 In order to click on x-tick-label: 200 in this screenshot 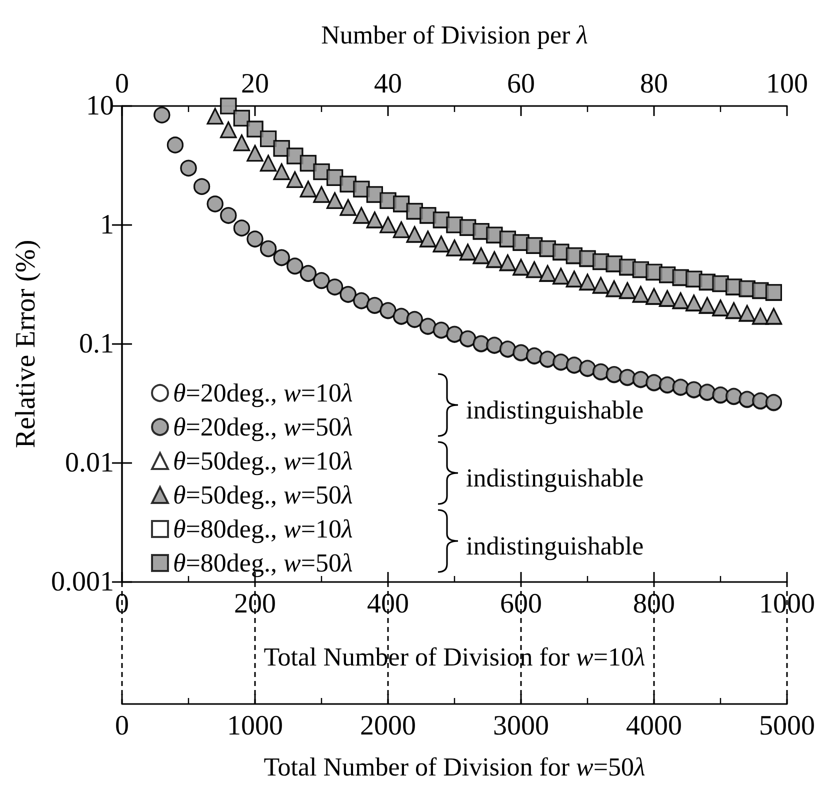, I will do `click(255, 604)`.